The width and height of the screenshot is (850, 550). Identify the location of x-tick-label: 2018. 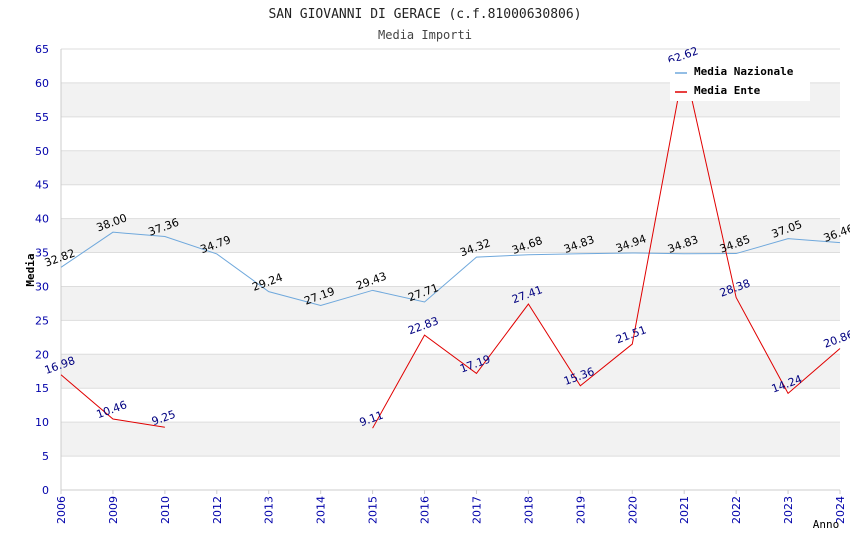
(528, 510).